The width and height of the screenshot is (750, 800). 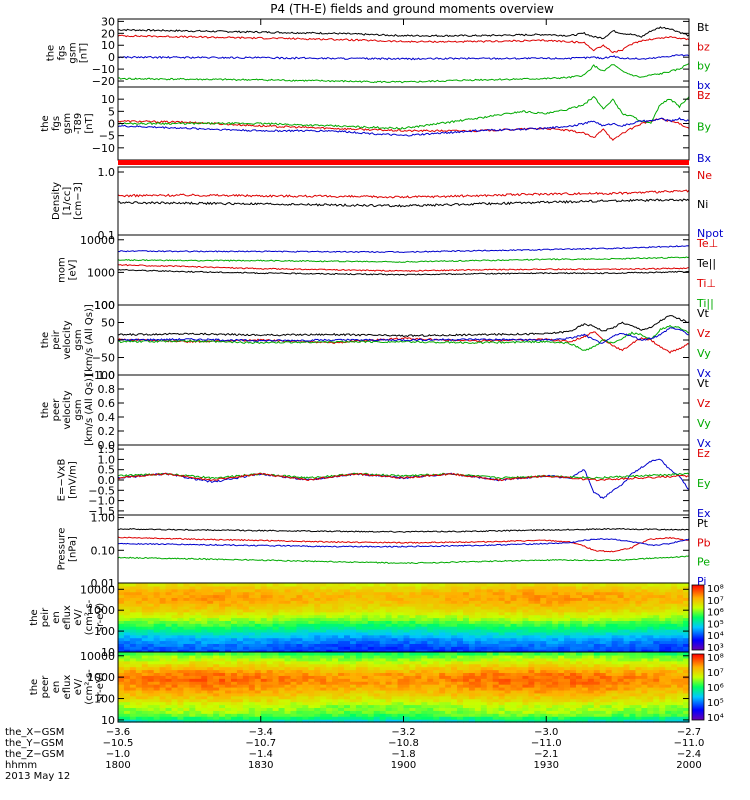 What do you see at coordinates (73, 549) in the screenshot?
I see `y-axis-label: [nPa]` at bounding box center [73, 549].